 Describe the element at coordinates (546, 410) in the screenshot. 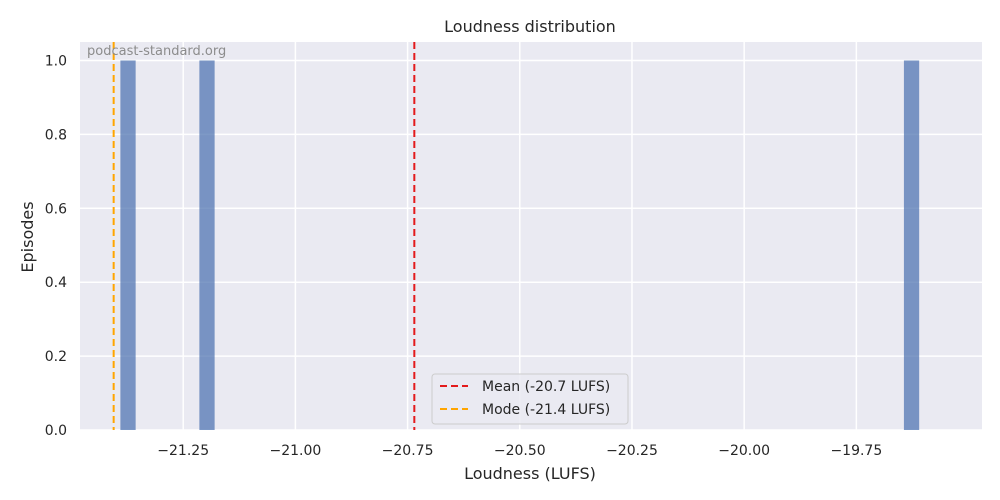

I see `legend-label: Mode (-21.4 LUFS)` at that location.